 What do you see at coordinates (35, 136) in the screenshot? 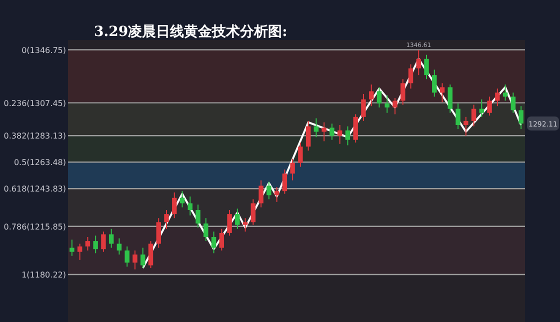
I see `ref-line-label: 0.382(1283.13)` at bounding box center [35, 136].